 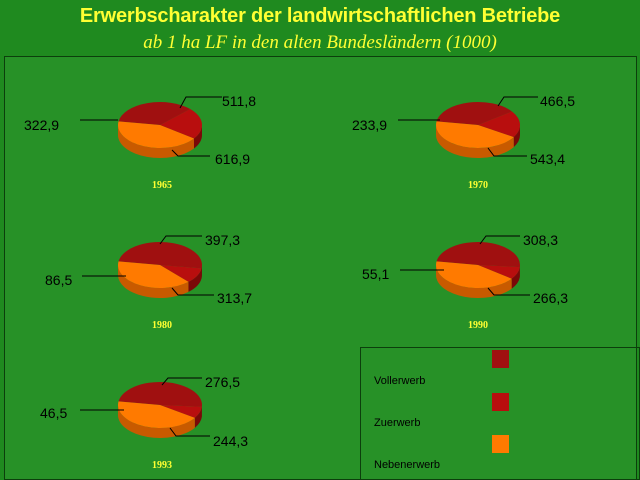 What do you see at coordinates (181, 411) in the screenshot?
I see `pie-slice-1993-zuerwerb` at bounding box center [181, 411].